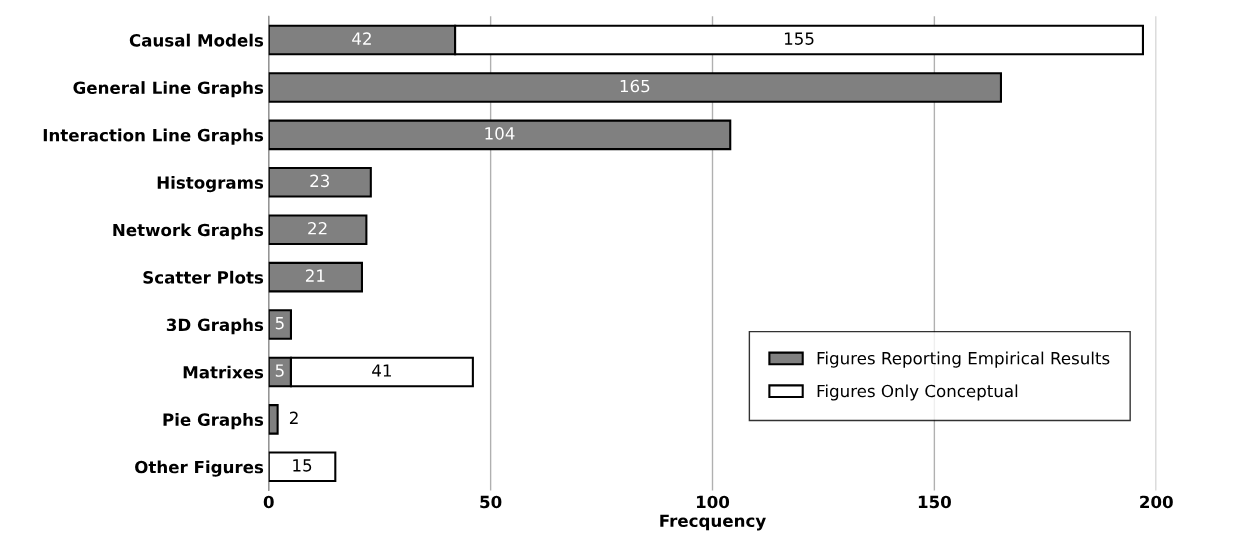 The height and width of the screenshot is (545, 1250). What do you see at coordinates (963, 359) in the screenshot?
I see `legend-label: Figures Reporting Empirical Results` at bounding box center [963, 359].